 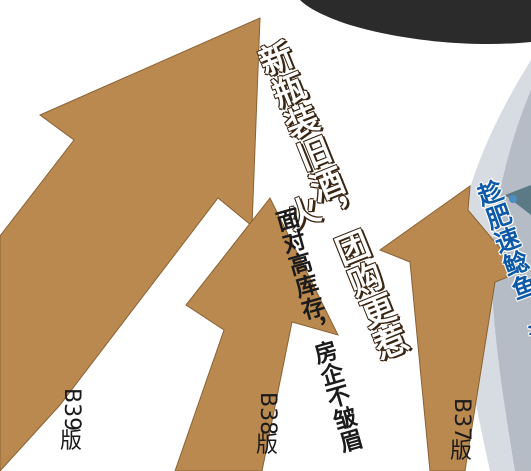 I want to click on page-ref-1-number: 39, so click(x=71, y=417).